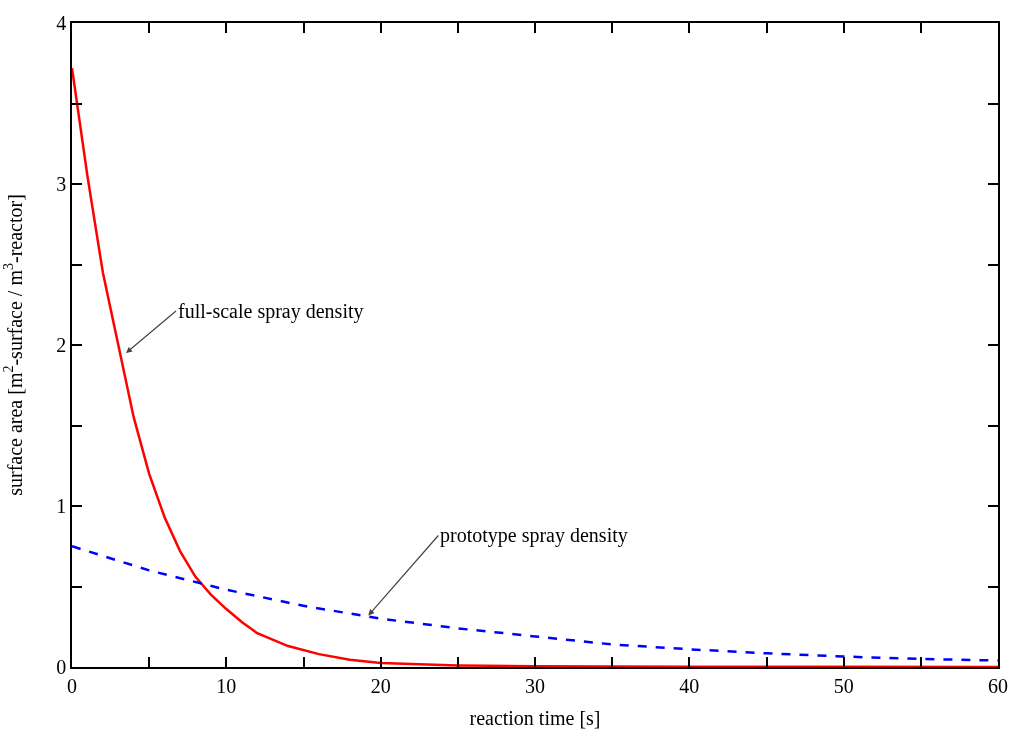 The image size is (1020, 729). I want to click on x-tick-label: 10, so click(226, 685).